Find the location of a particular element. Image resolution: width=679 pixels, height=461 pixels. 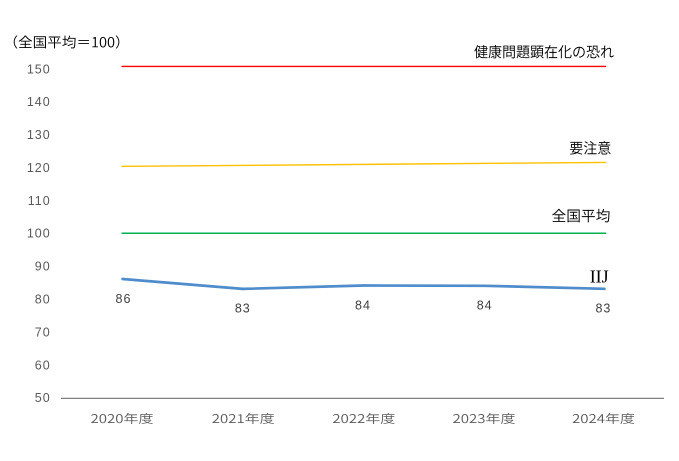

svg-text: 120 is located at coordinates (39, 168).